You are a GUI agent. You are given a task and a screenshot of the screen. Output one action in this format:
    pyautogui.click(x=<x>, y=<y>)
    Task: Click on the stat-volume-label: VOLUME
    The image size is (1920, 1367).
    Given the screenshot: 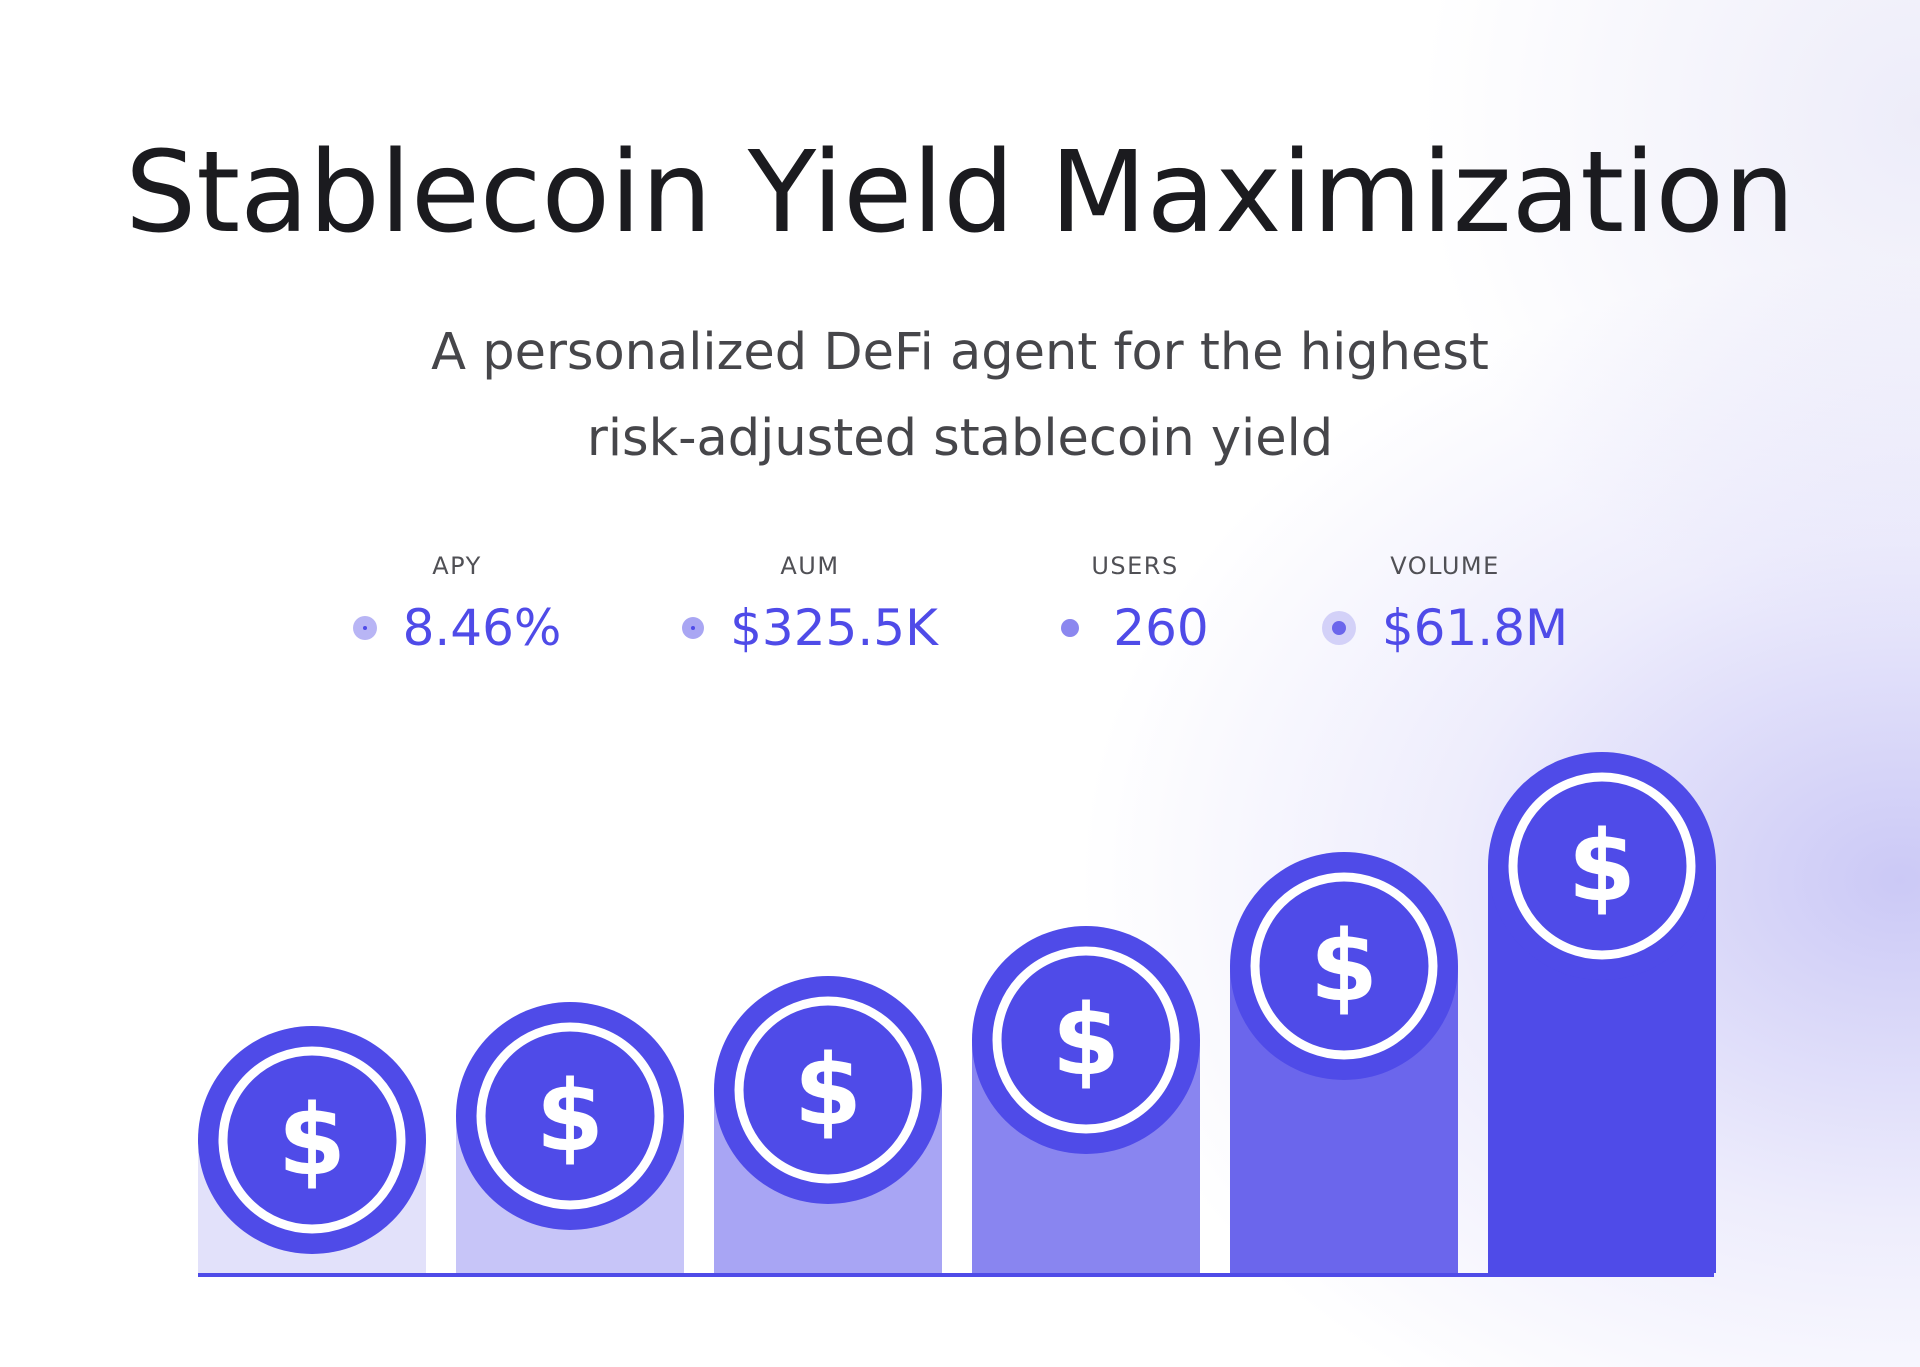 What is the action you would take?
    pyautogui.click(x=1445, y=566)
    